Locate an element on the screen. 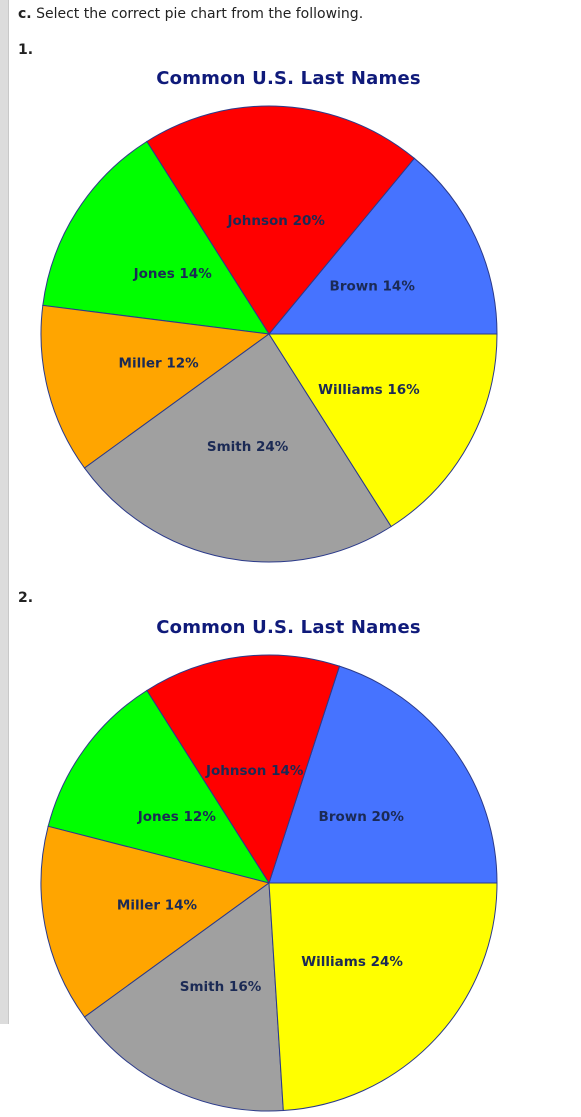  slice-label-johnson: Johnson 14% is located at coordinates (254, 771).